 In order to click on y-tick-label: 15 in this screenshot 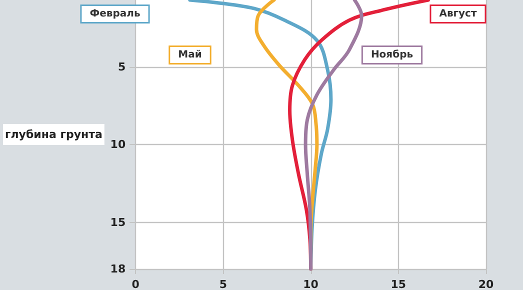, I will do `click(118, 222)`.